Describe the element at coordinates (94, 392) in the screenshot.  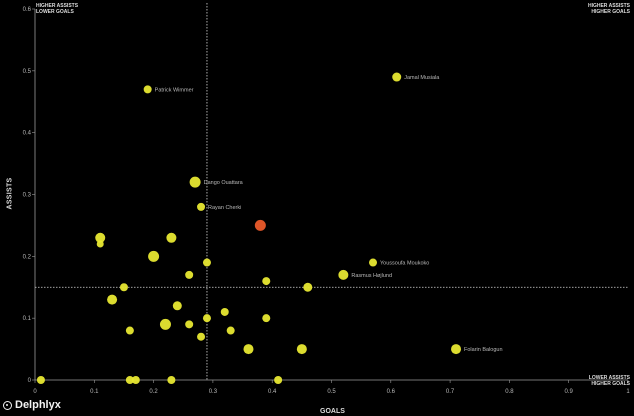
I see `x-tick-label: 0.1` at that location.